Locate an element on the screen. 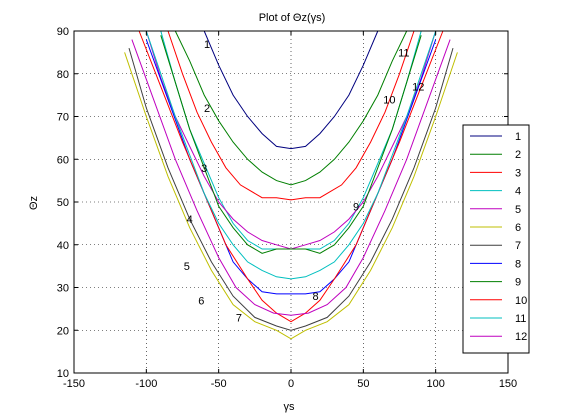 The width and height of the screenshot is (561, 420). y-tick-label: 10 is located at coordinates (63, 374).